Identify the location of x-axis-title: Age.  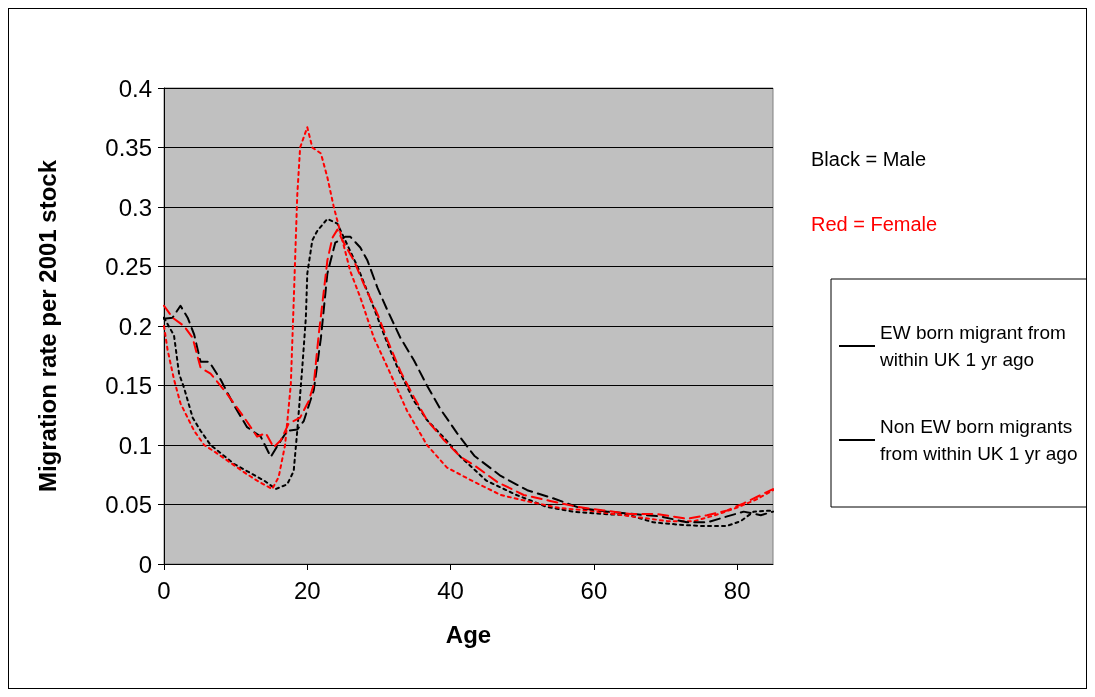
(468, 634).